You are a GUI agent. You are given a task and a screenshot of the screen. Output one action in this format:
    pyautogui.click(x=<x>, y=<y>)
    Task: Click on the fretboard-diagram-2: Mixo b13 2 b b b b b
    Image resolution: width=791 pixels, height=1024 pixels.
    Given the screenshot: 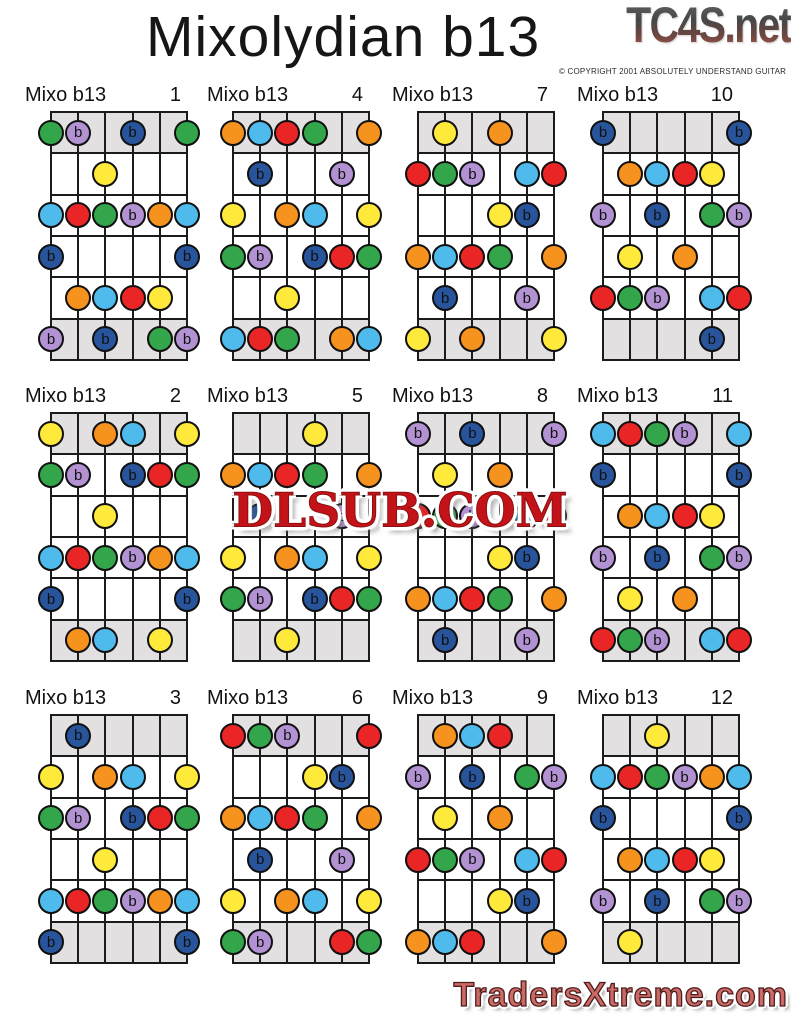 What is the action you would take?
    pyautogui.click(x=119, y=530)
    